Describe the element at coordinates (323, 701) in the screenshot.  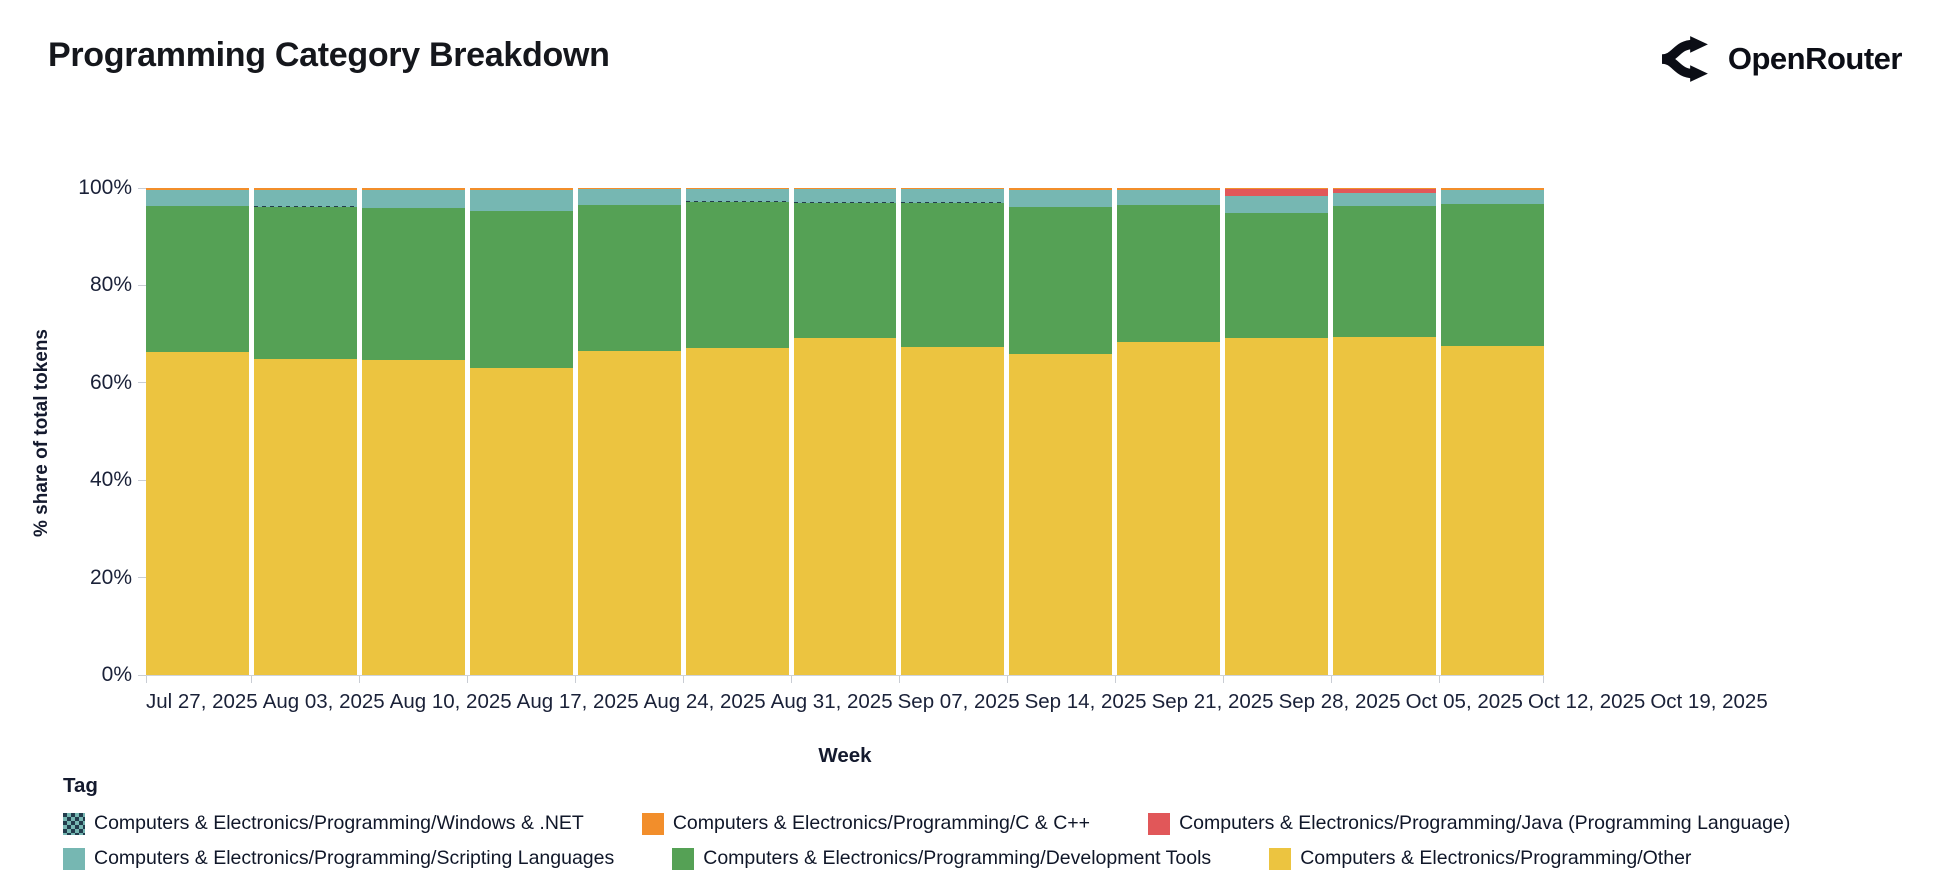
I see `x-tick-label: Aug 03, 2025` at that location.